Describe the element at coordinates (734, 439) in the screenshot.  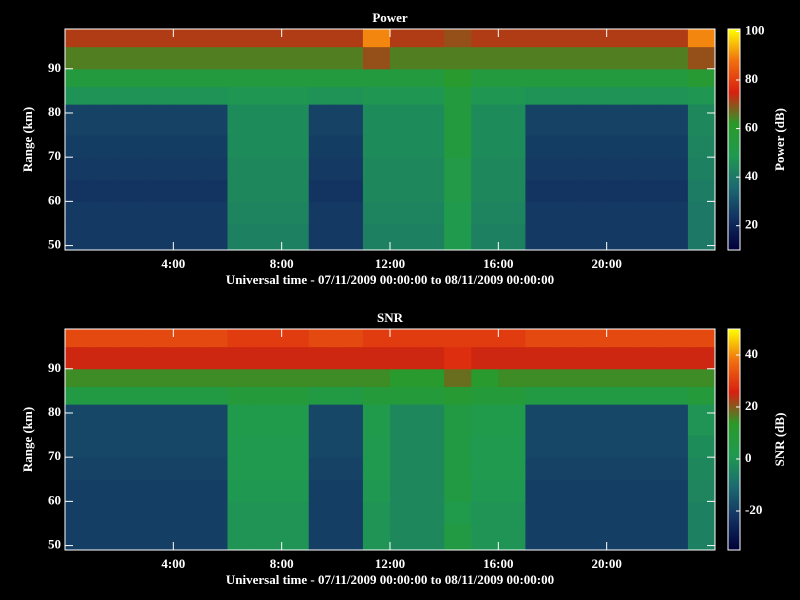
I see `colorbar` at that location.